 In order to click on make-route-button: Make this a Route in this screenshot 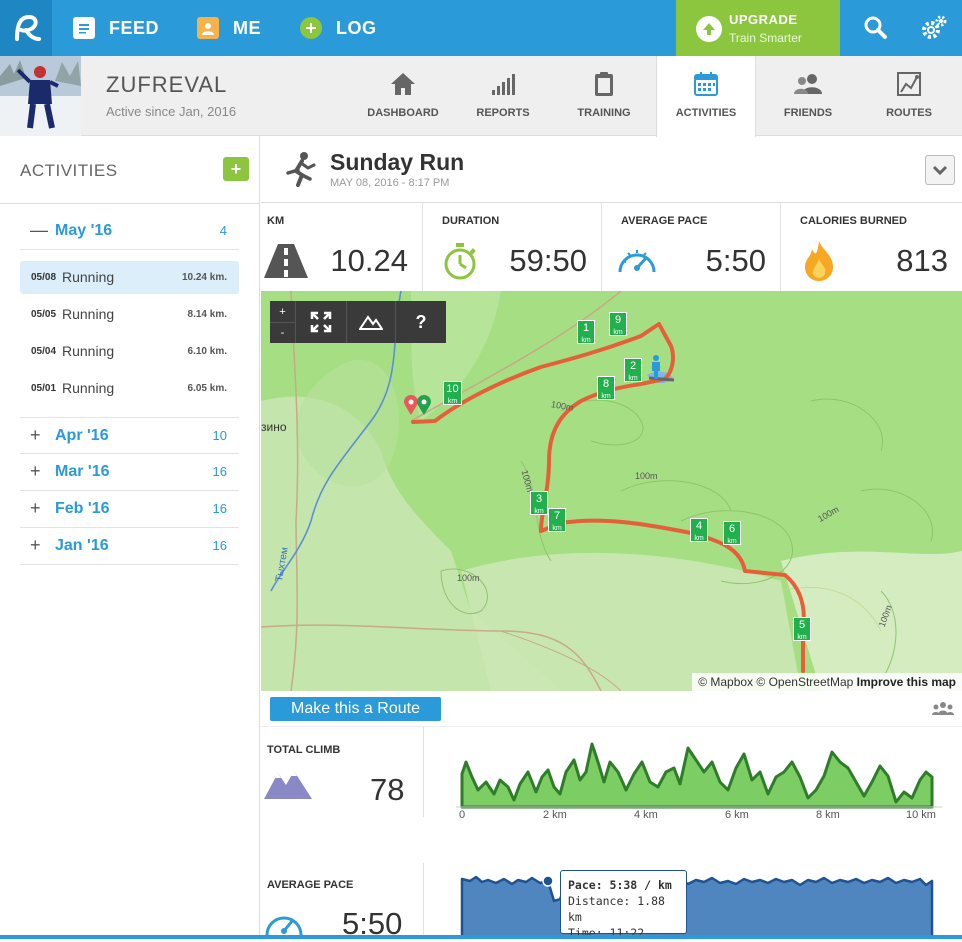, I will do `click(355, 709)`.